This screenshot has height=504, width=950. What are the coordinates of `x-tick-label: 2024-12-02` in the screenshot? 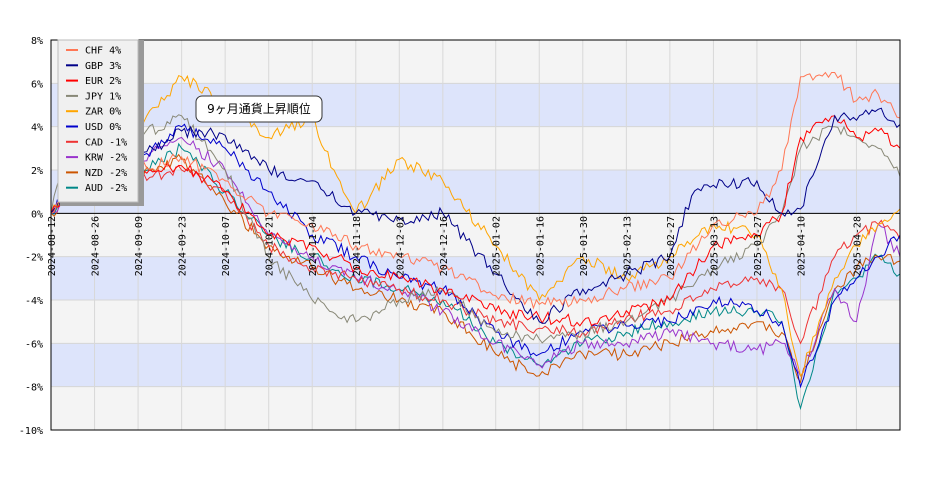 It's located at (400, 246).